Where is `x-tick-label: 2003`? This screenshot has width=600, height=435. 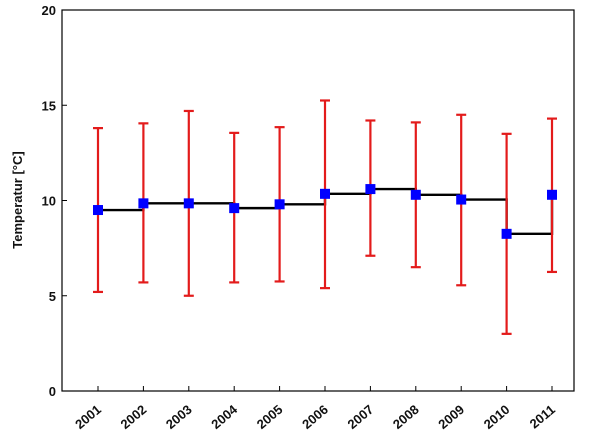
x-tick-label: 2003 is located at coordinates (179, 417).